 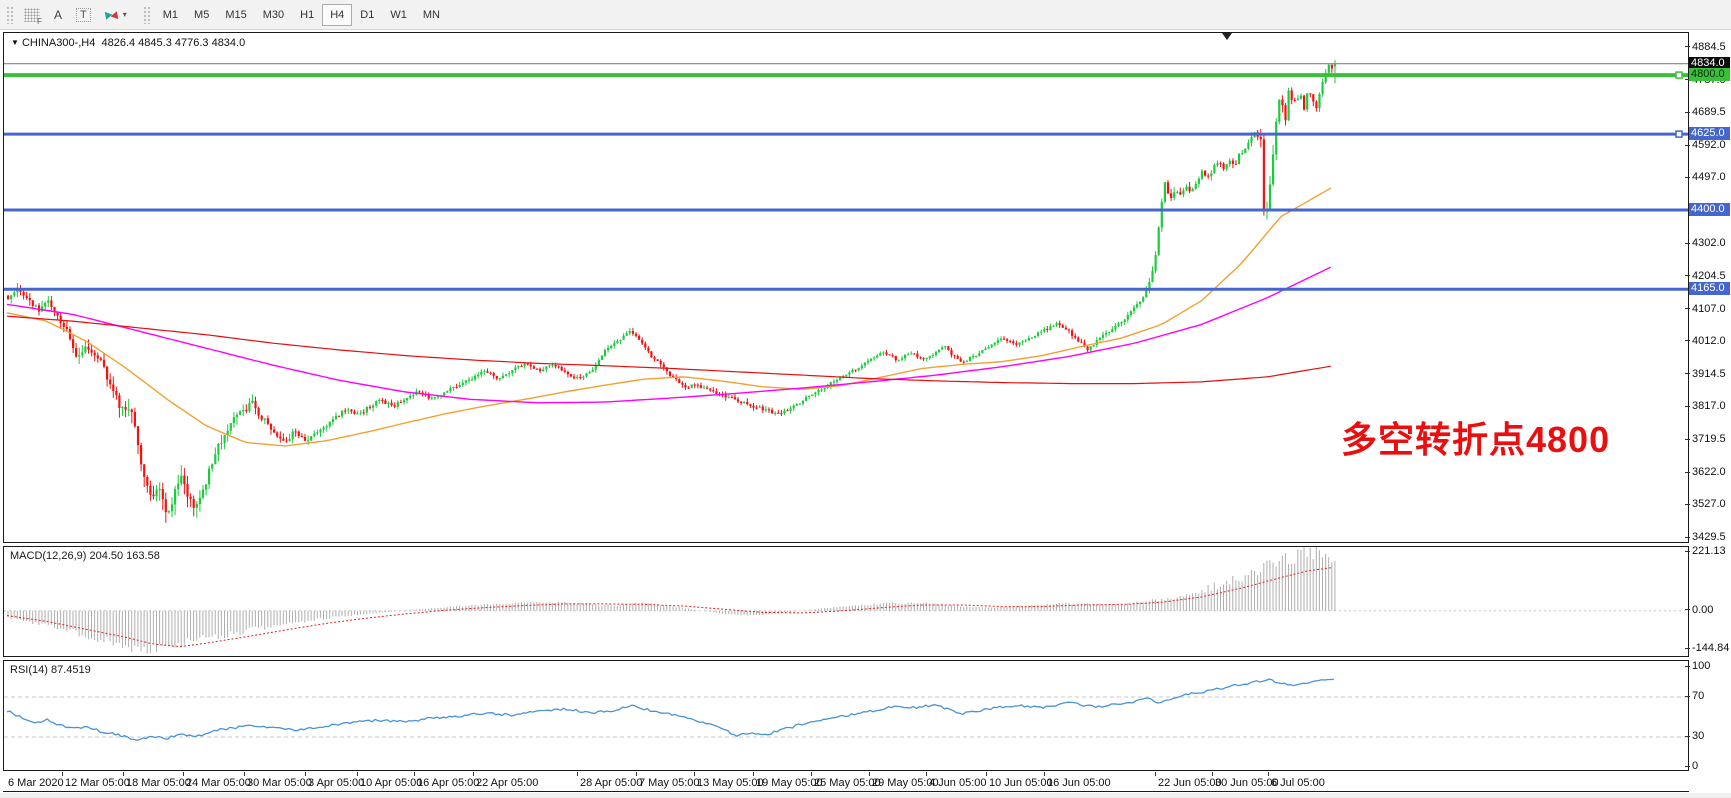 I want to click on arrow-up-icon, so click(x=107, y=14).